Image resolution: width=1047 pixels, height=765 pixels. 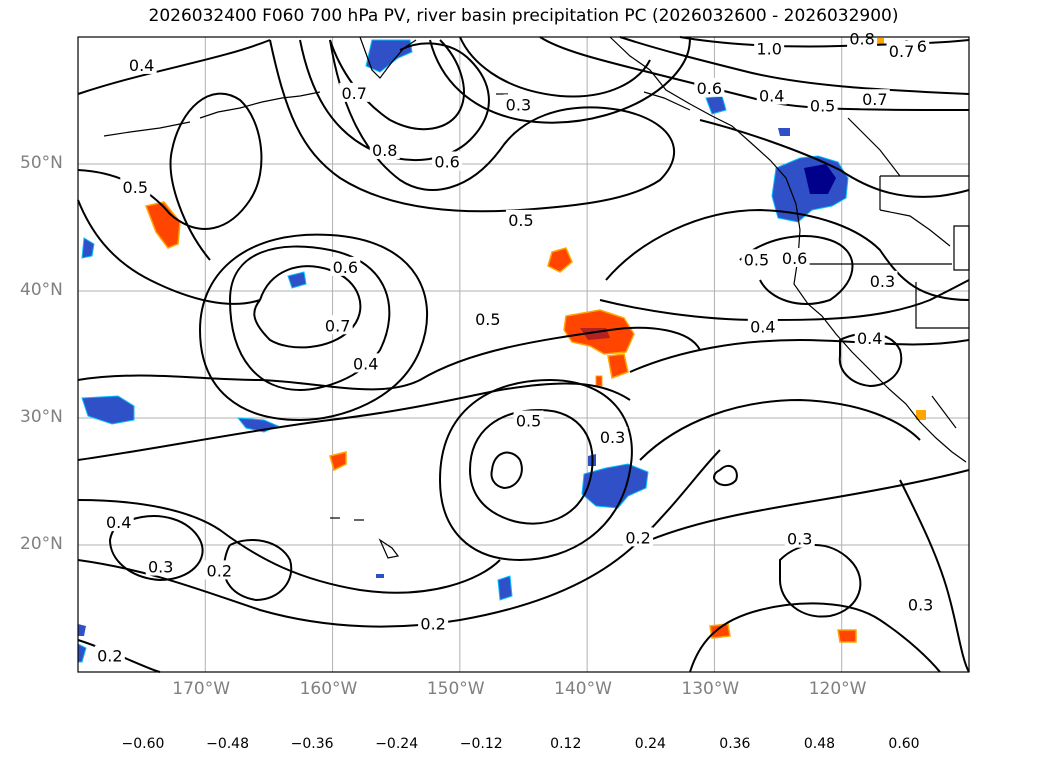 What do you see at coordinates (455, 689) in the screenshot?
I see `lon-tick-label: 150°W` at bounding box center [455, 689].